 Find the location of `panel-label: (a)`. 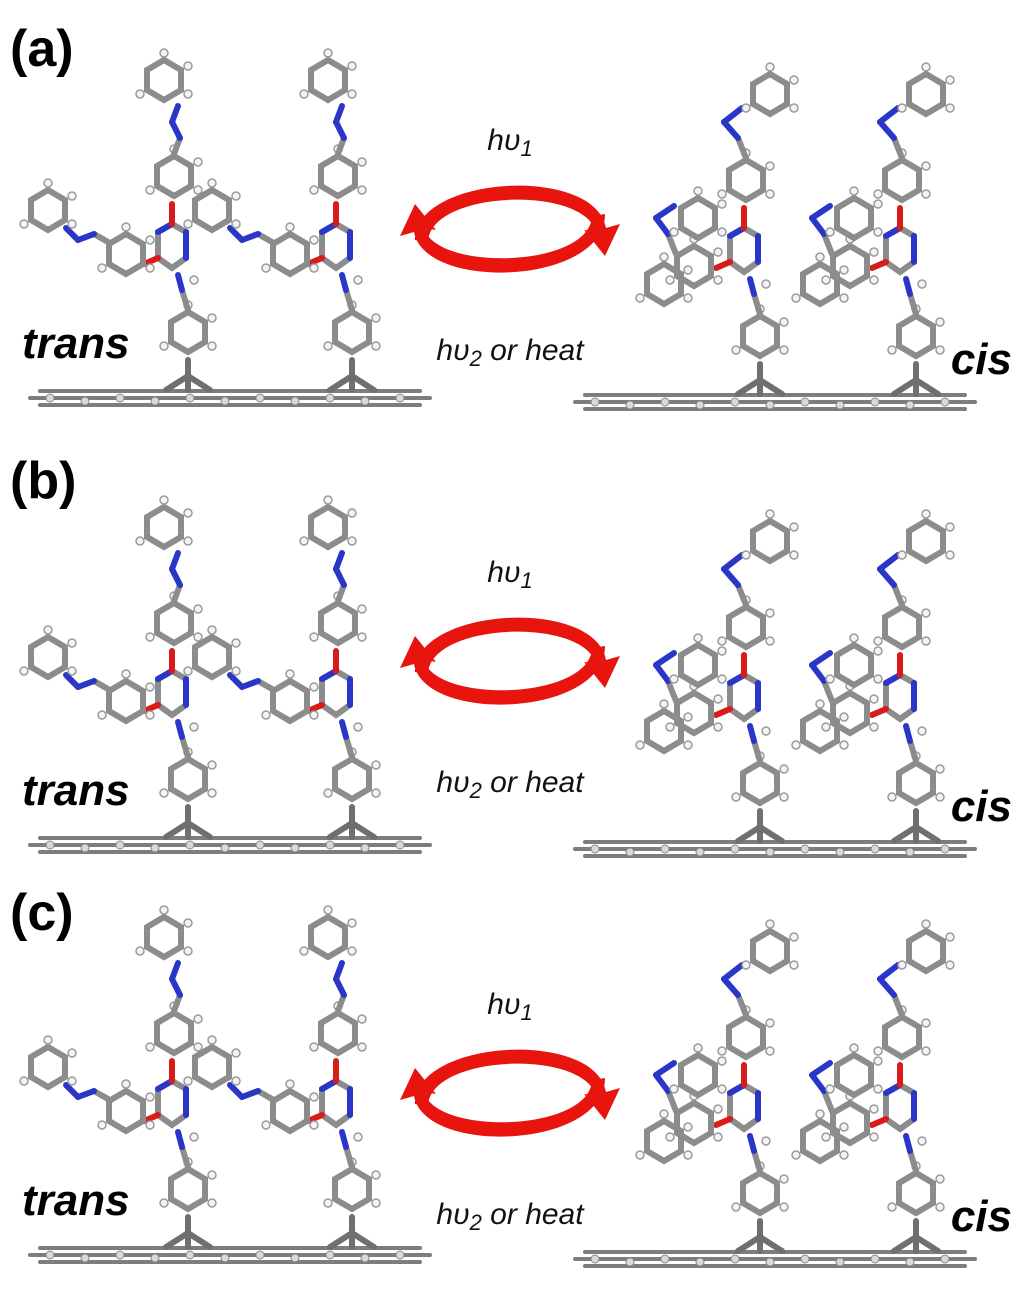

panel-label: (a) is located at coordinates (42, 49).